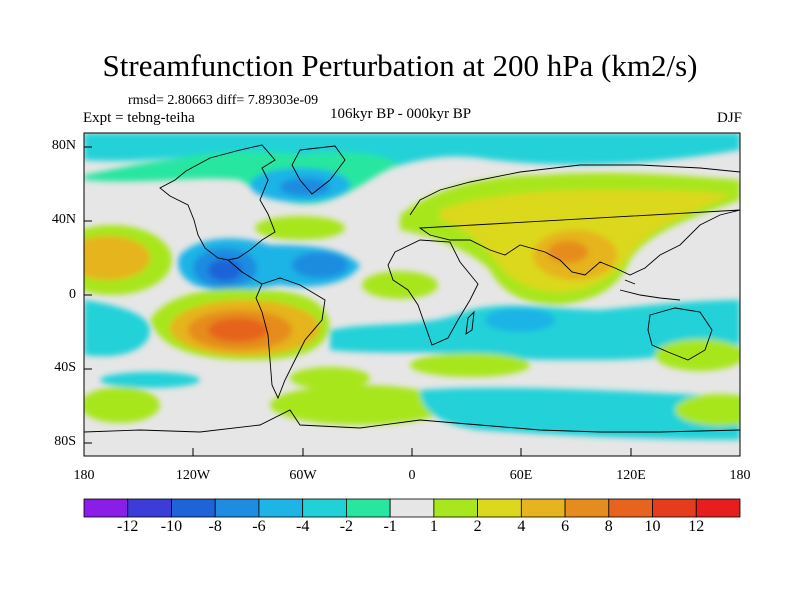 This screenshot has height=600, width=800. What do you see at coordinates (65, 367) in the screenshot?
I see `y-tick-40s: 40S` at bounding box center [65, 367].